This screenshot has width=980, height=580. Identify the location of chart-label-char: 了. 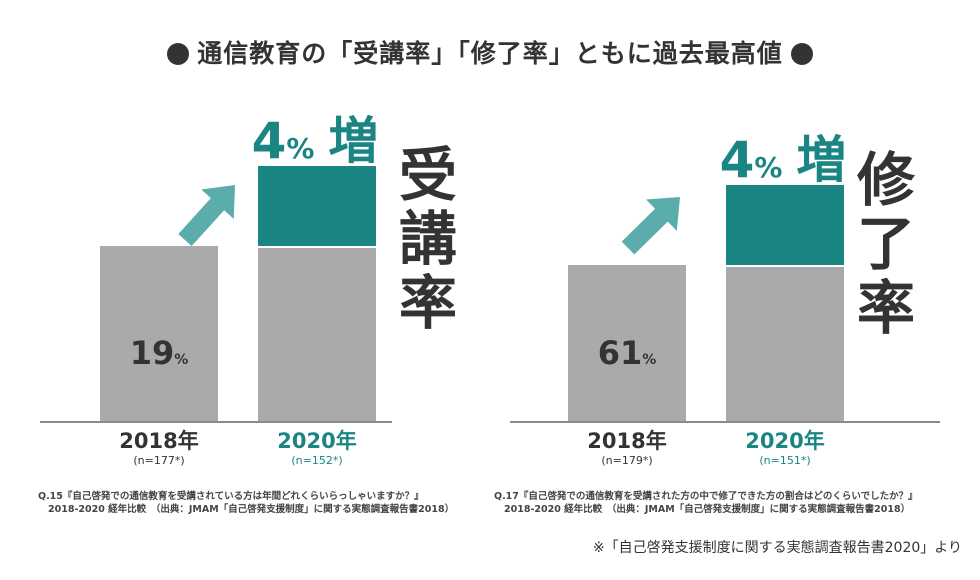
(886, 244).